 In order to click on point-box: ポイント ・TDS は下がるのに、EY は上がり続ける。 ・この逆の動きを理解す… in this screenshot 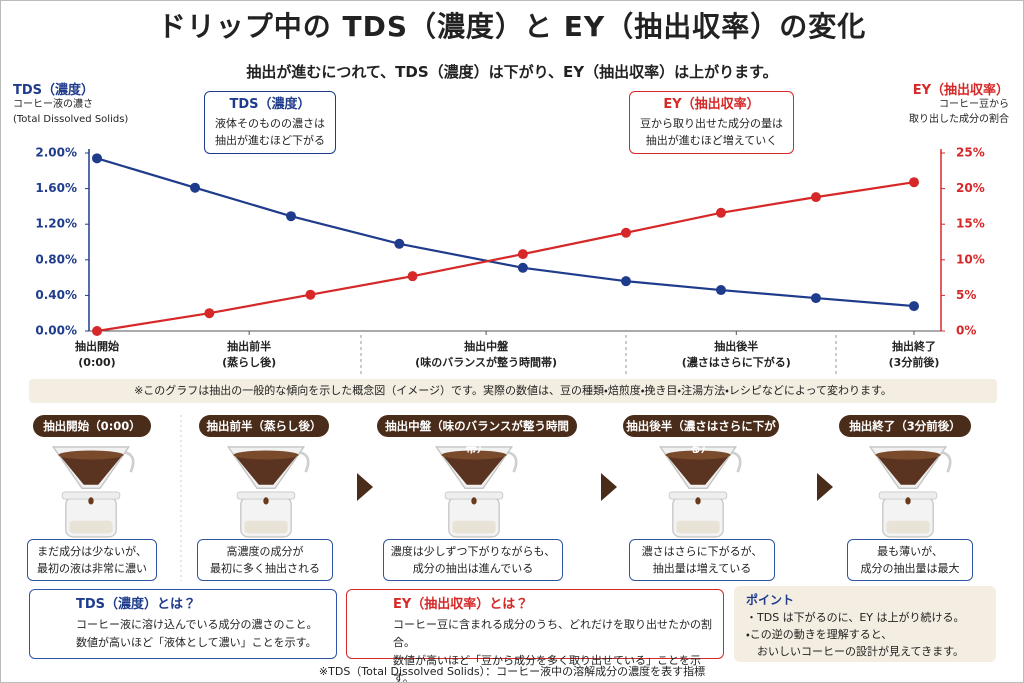, I will do `click(865, 624)`.